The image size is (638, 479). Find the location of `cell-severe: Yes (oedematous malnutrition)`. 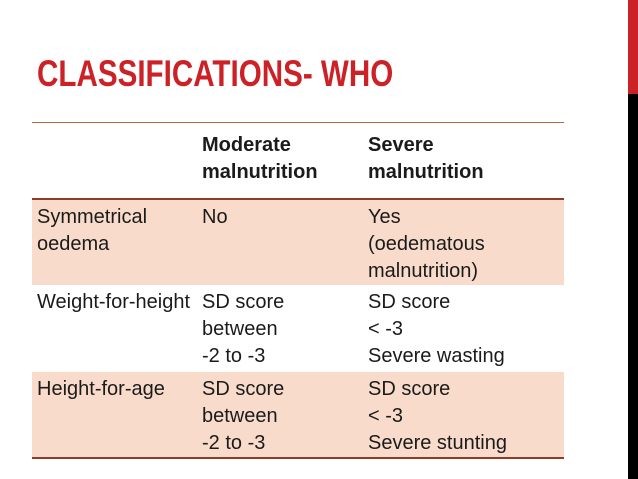

cell-severe: Yes (oedematous malnutrition) is located at coordinates (426, 243).